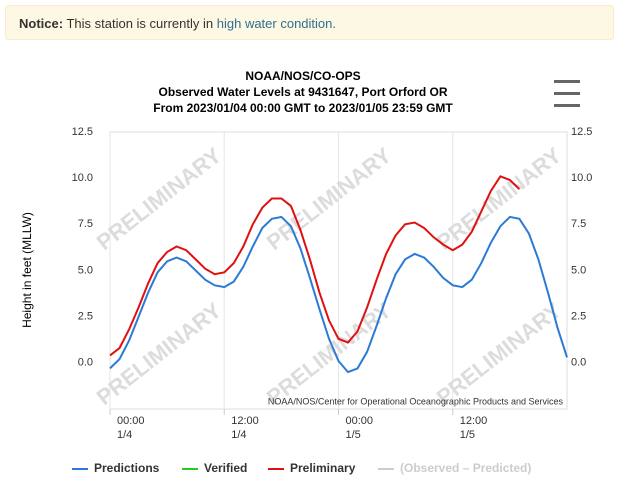 The image size is (621, 499). Describe the element at coordinates (85, 363) in the screenshot. I see `y-tick-label: 0.0` at that location.